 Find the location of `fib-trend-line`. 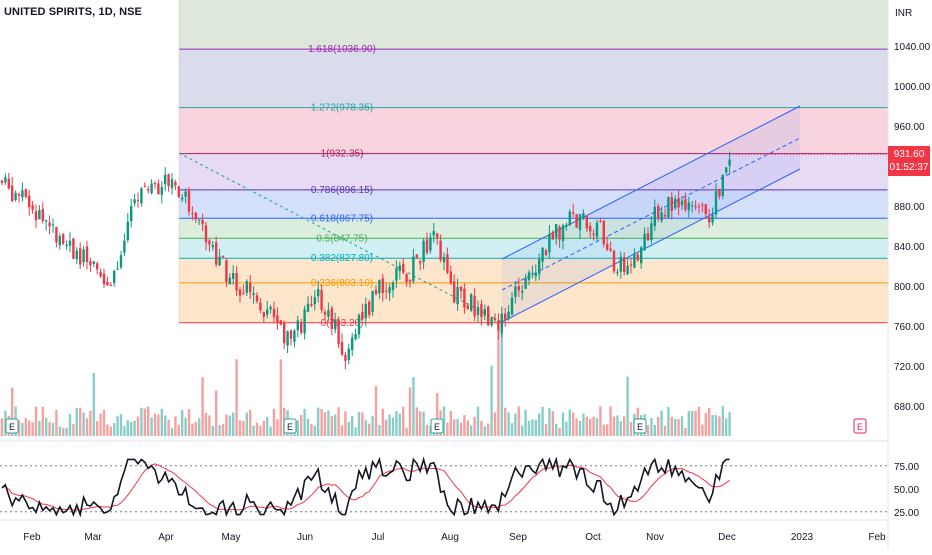

fib-trend-line is located at coordinates (340, 237).